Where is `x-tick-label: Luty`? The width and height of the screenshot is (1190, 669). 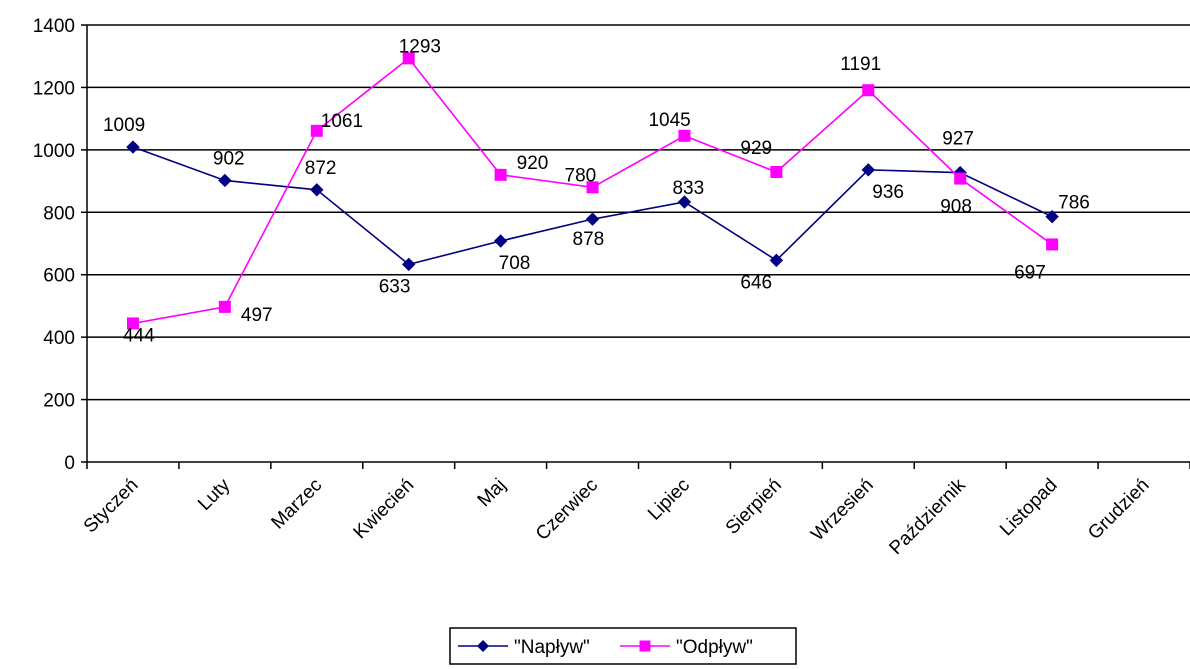
x-tick-label: Luty is located at coordinates (214, 494).